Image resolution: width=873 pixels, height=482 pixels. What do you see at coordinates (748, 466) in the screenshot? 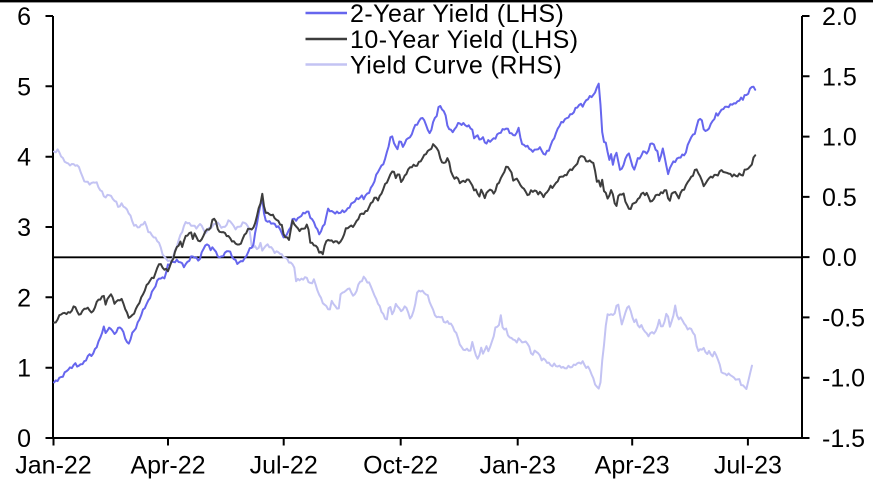
I see `svg-text: Jul-23` at bounding box center [748, 466].